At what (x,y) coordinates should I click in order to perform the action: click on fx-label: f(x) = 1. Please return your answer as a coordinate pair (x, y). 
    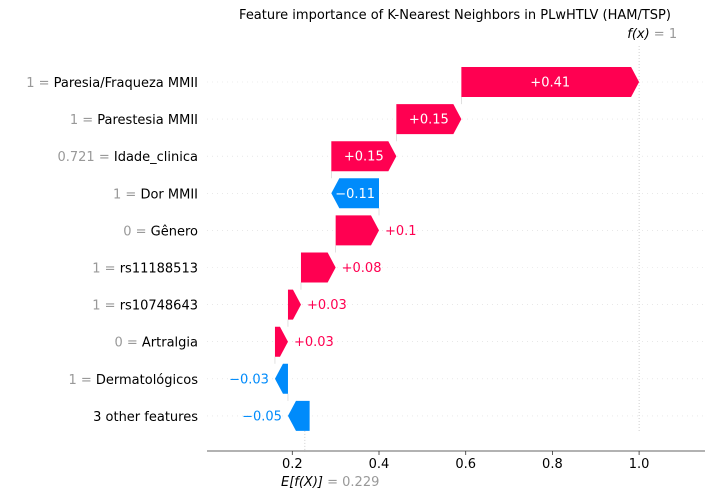
    Looking at the image, I should click on (652, 34).